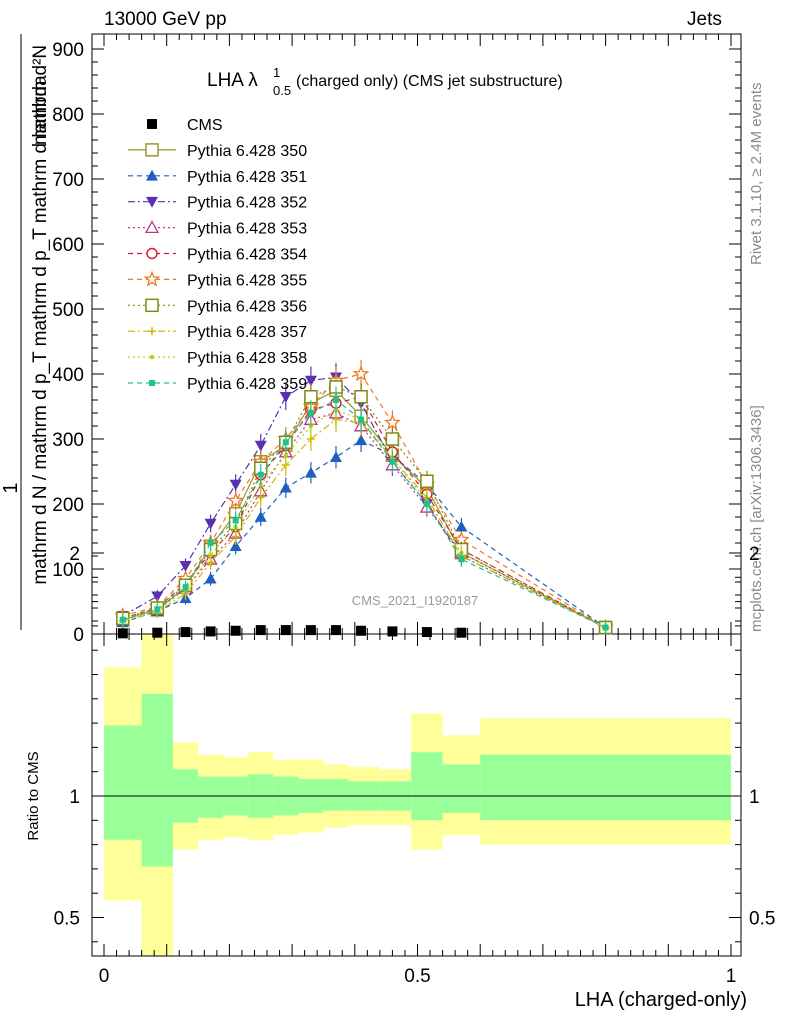 This screenshot has height=1024, width=786. I want to click on legend-label: Pythia 6.428 356, so click(247, 306).